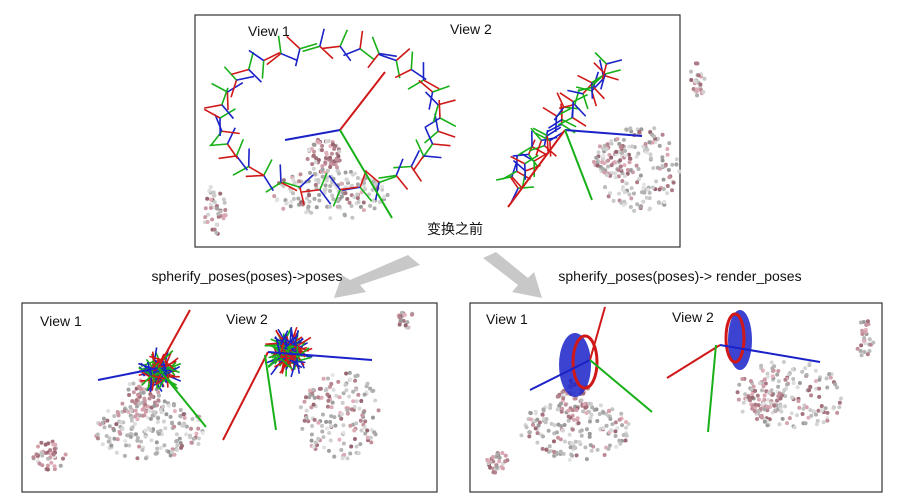 The image size is (906, 501). What do you see at coordinates (455, 229) in the screenshot?
I see `caption: 变换之前` at bounding box center [455, 229].